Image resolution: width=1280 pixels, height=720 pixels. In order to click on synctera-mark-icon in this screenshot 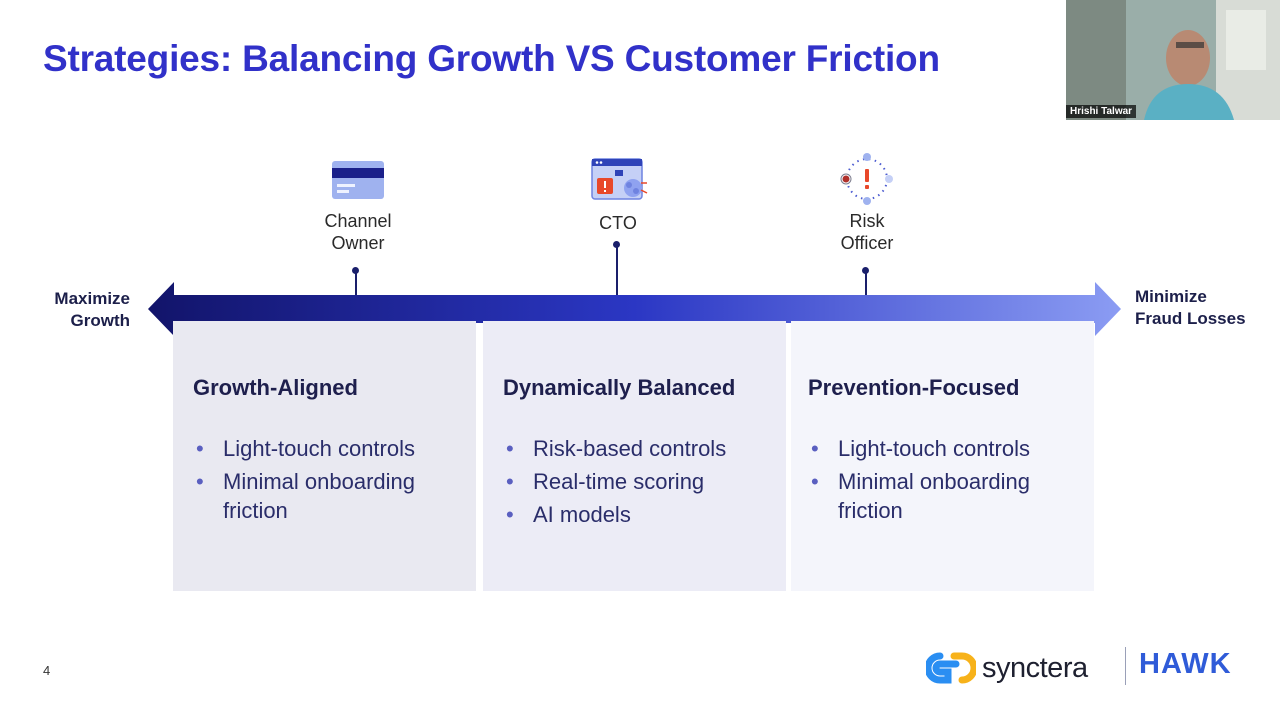, I will do `click(951, 668)`.